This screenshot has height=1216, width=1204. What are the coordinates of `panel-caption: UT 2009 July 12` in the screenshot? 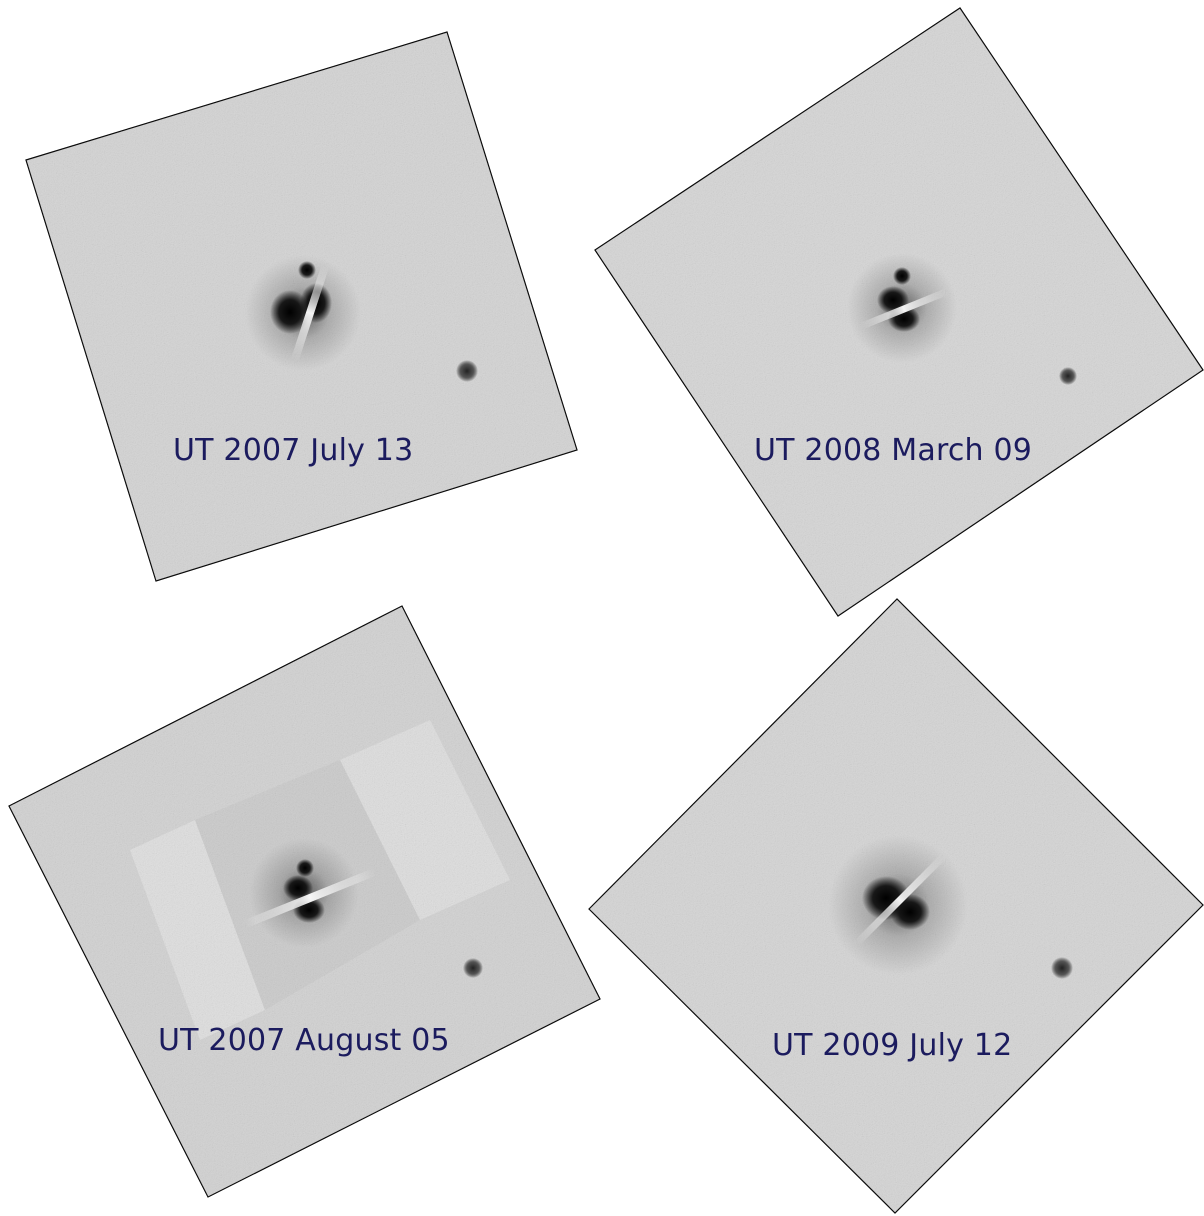 It's located at (892, 1046).